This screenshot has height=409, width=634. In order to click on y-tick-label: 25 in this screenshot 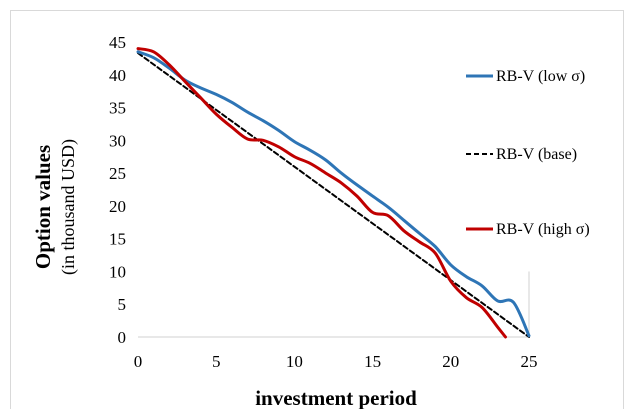, I will do `click(117, 173)`.